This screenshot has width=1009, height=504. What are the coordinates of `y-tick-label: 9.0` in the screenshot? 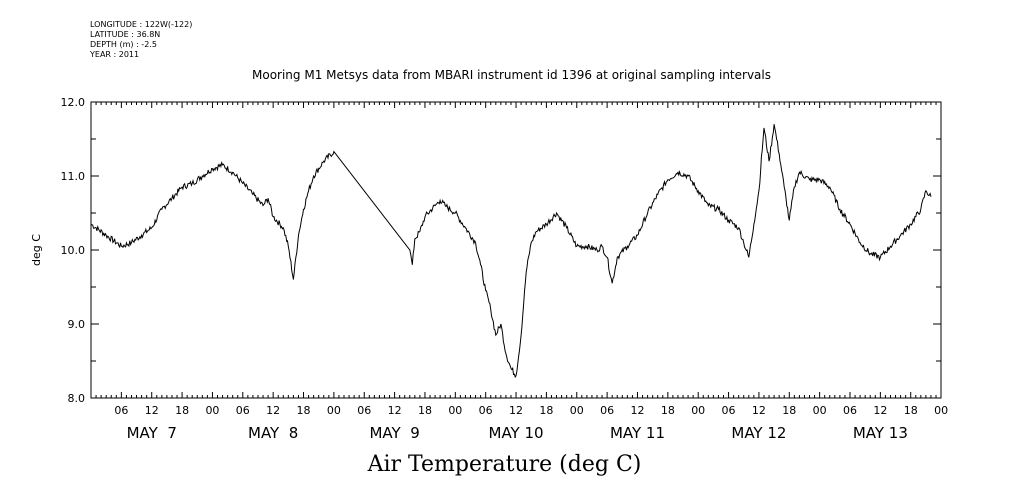 It's located at (77, 324).